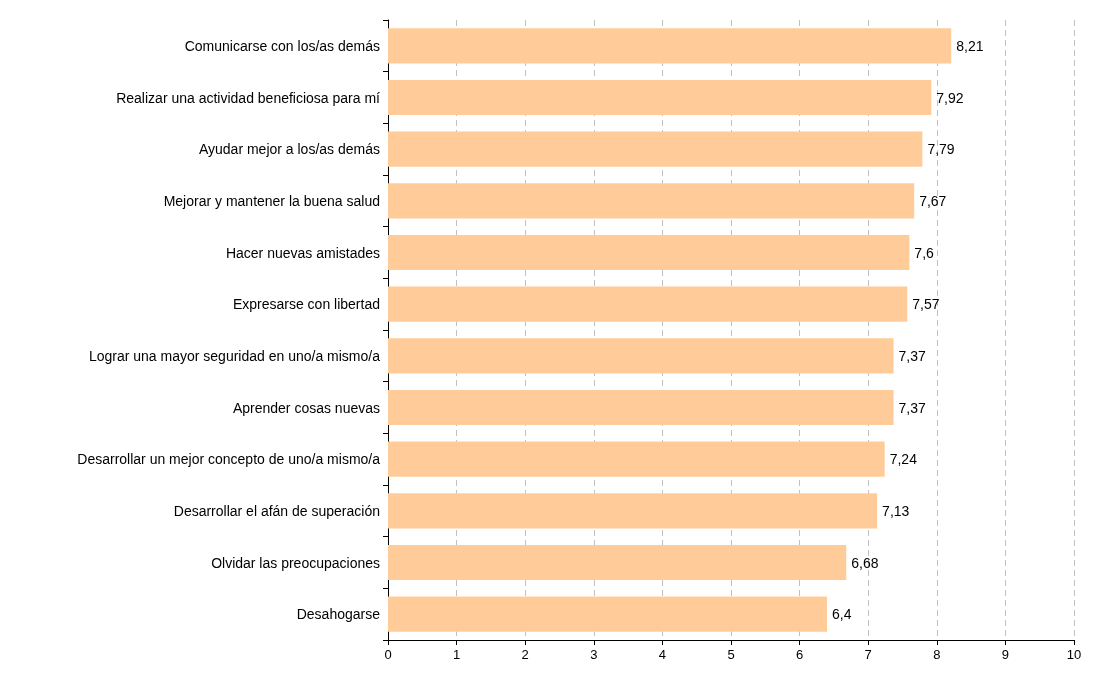  I want to click on y-tick-label: Desarrollar un mejor concepto de uno/a mismo/a, so click(229, 459).